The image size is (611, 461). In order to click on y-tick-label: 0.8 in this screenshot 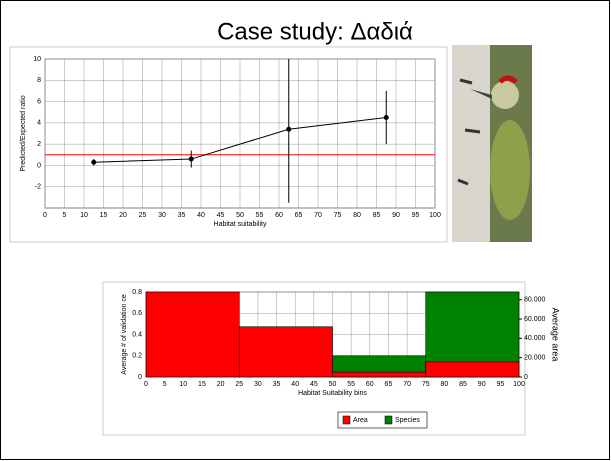, I will do `click(137, 292)`.